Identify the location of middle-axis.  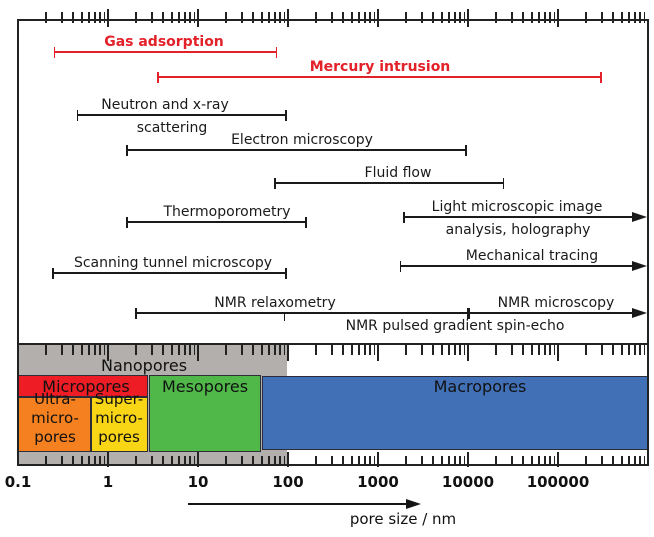
(333, 344).